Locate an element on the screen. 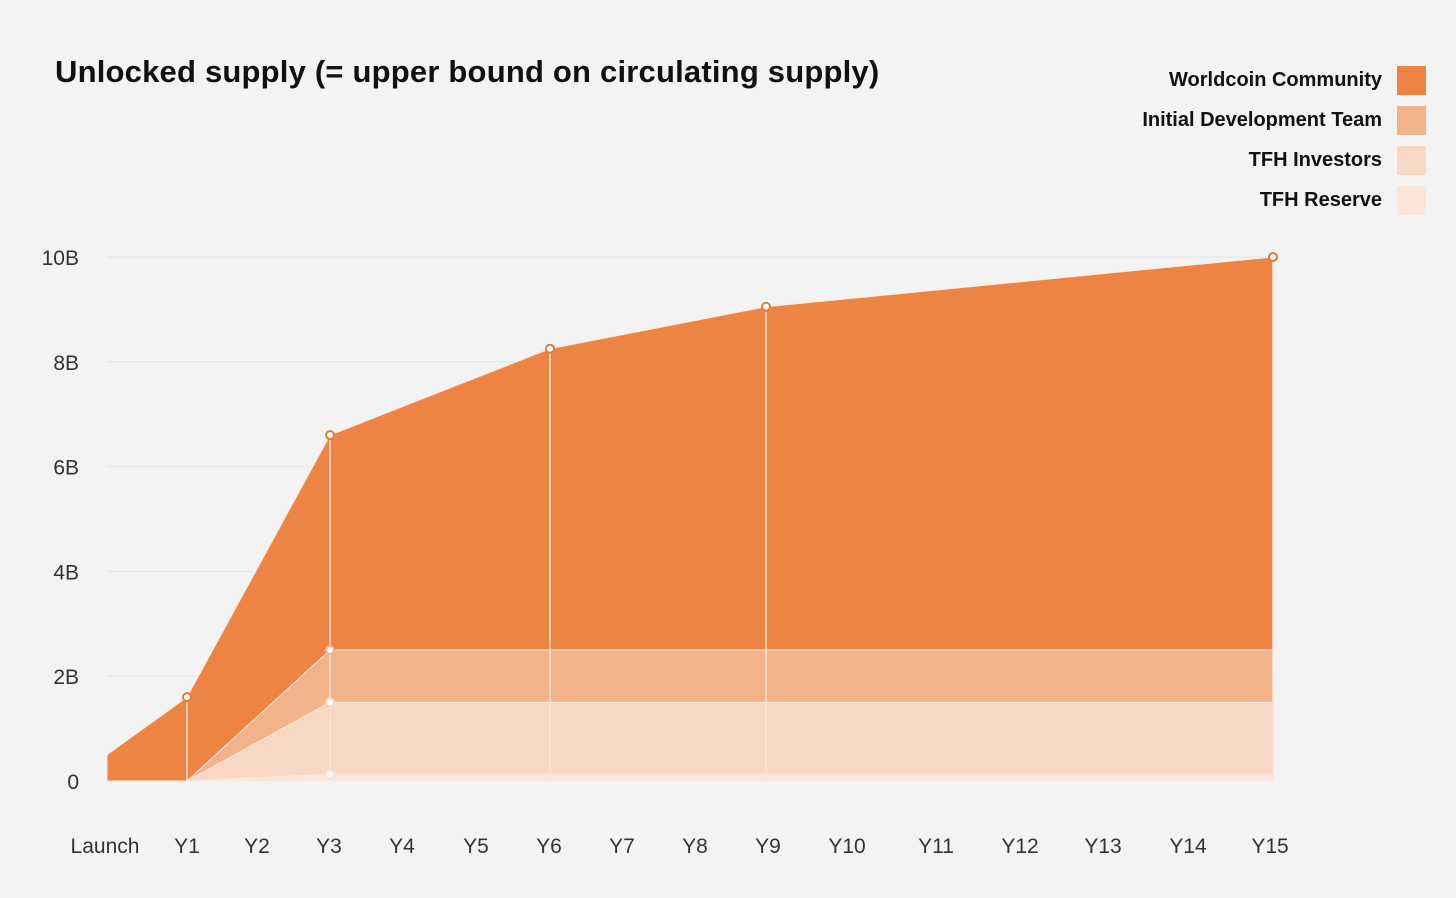 Image resolution: width=1456 pixels, height=898 pixels. x-tick-label: Y1 is located at coordinates (187, 846).